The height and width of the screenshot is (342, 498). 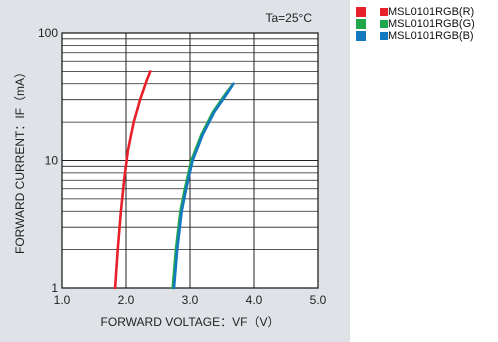 What do you see at coordinates (62, 300) in the screenshot?
I see `x-tick-label: 1.0` at bounding box center [62, 300].